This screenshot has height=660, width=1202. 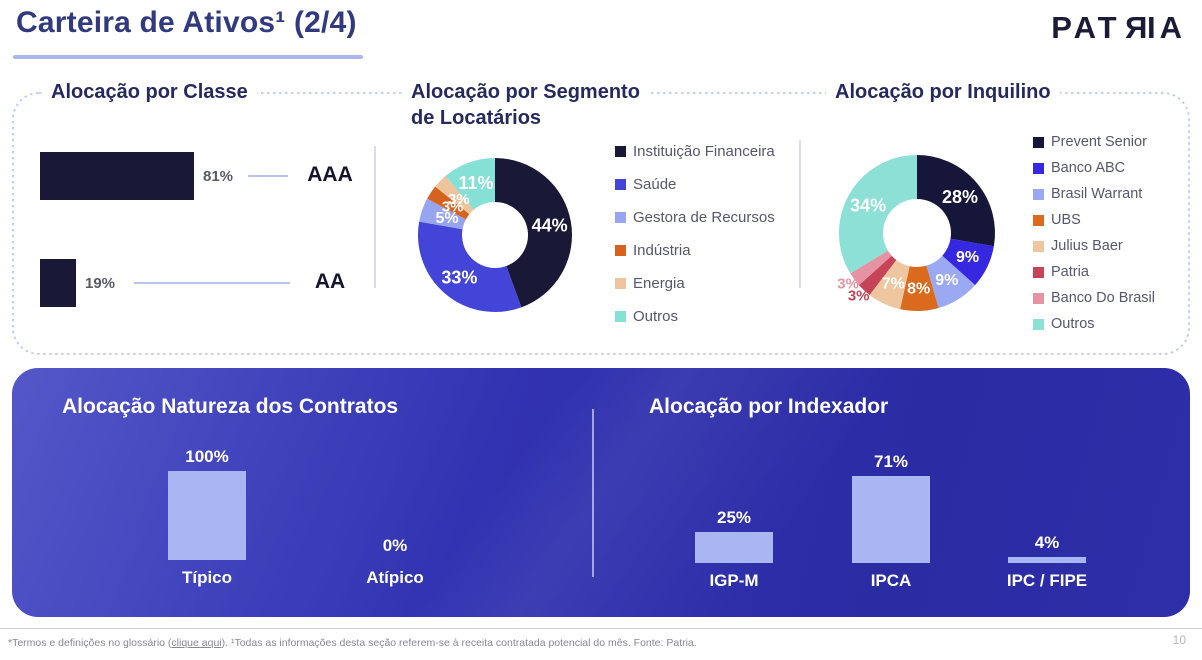 What do you see at coordinates (100, 283) in the screenshot?
I see `rating-value-label: 19%` at bounding box center [100, 283].